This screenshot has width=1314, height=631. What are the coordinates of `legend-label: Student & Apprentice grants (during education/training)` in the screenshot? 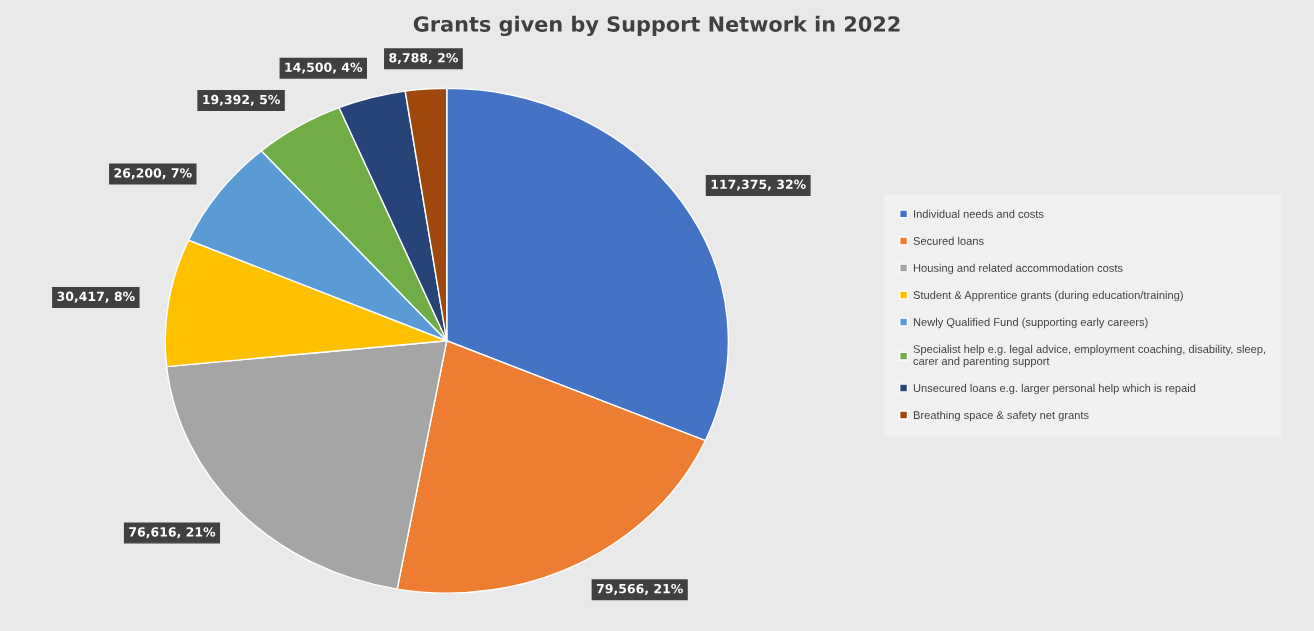 It's located at (1048, 296).